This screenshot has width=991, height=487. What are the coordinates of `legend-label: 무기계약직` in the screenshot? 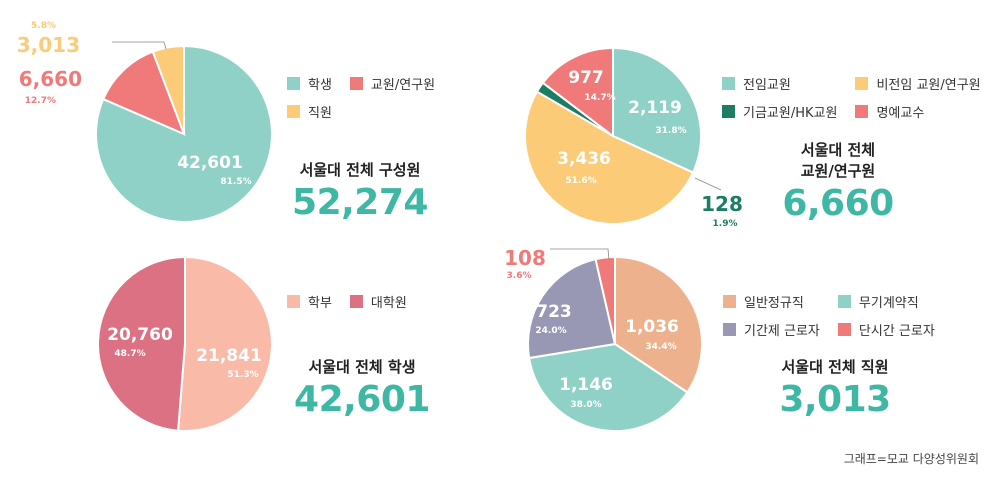 It's located at (888, 303).